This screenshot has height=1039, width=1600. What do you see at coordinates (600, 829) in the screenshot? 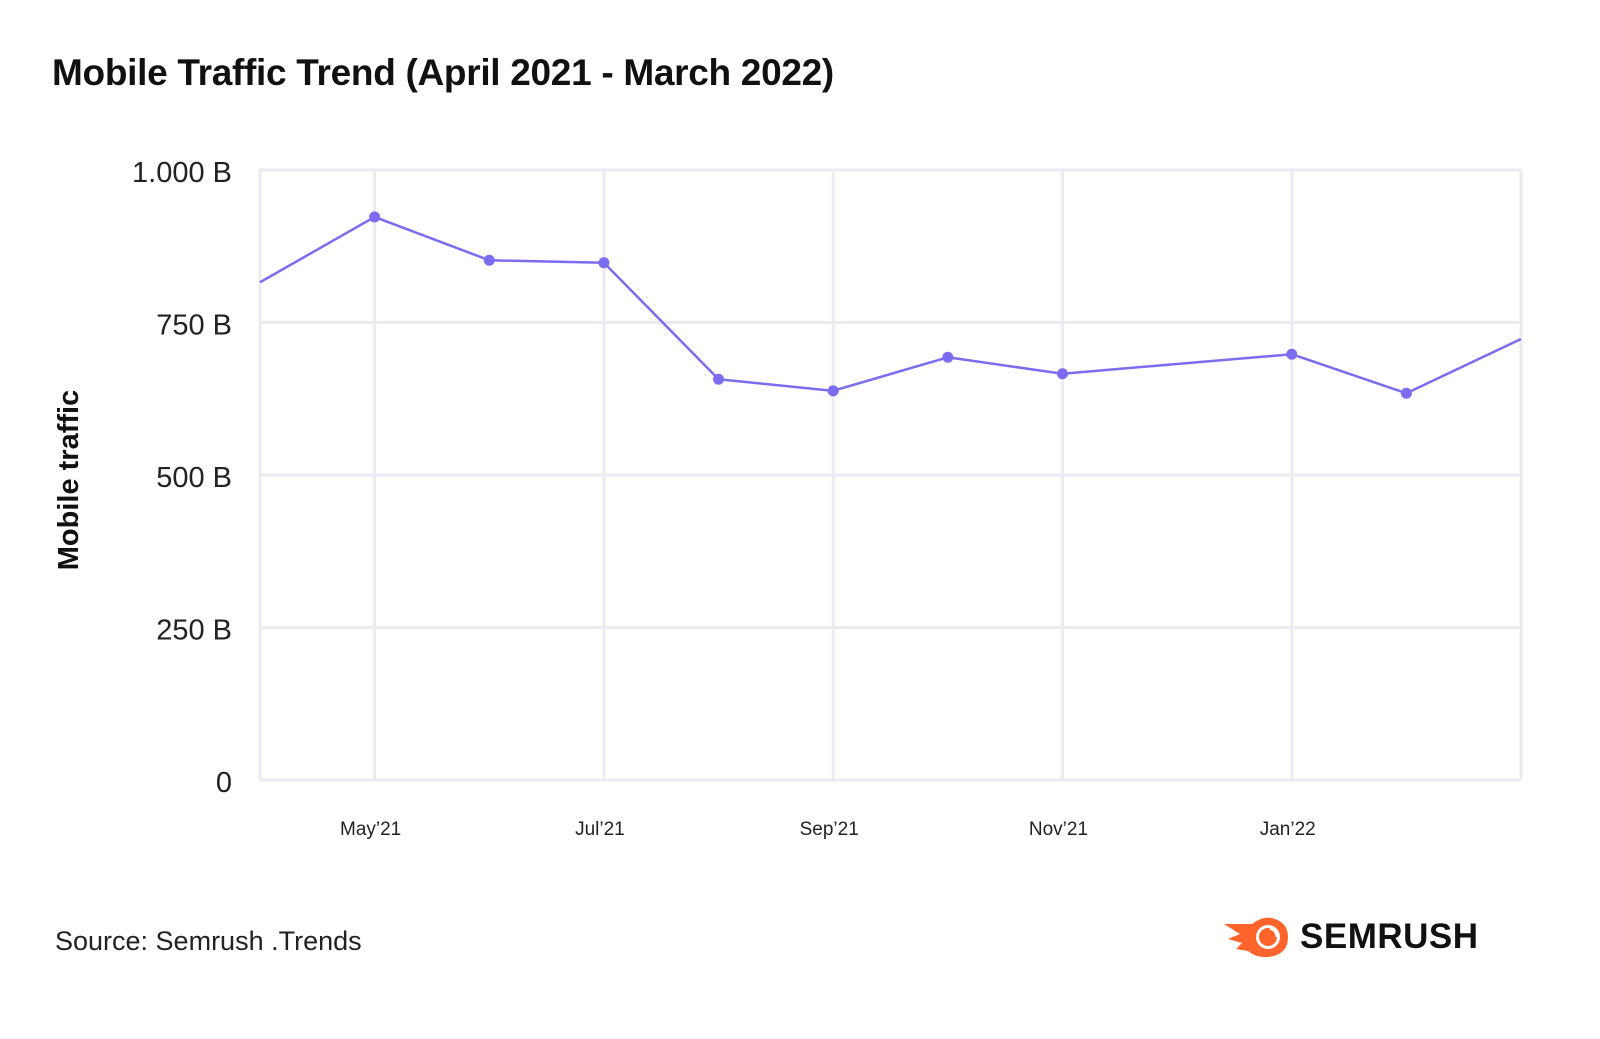
I see `x-tick-label: Jul’21` at bounding box center [600, 829].